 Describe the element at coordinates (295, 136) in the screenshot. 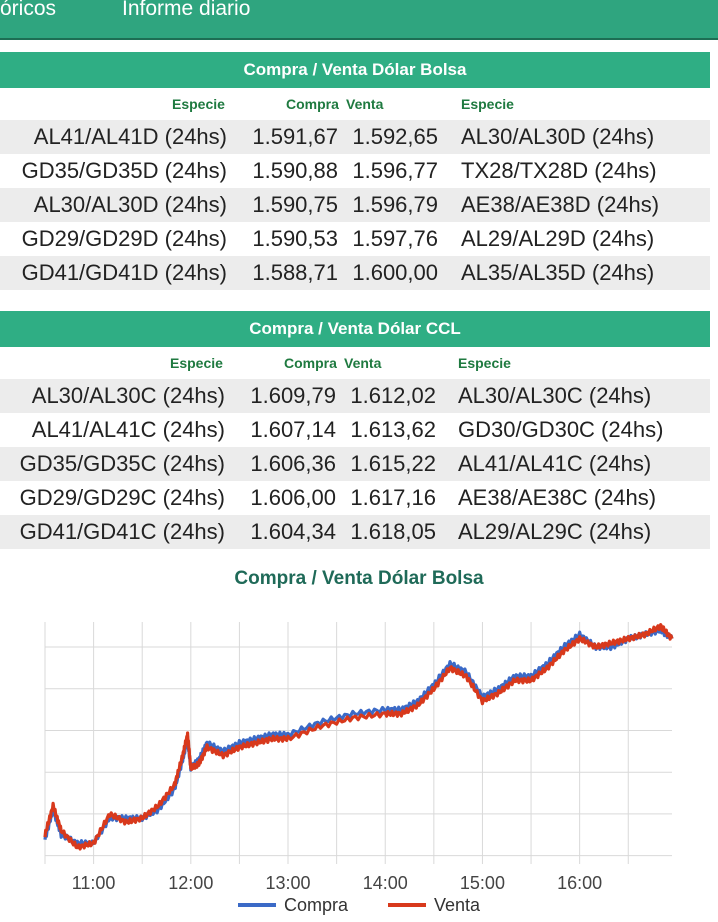

I see `cell-compra: 1.591,67` at that location.